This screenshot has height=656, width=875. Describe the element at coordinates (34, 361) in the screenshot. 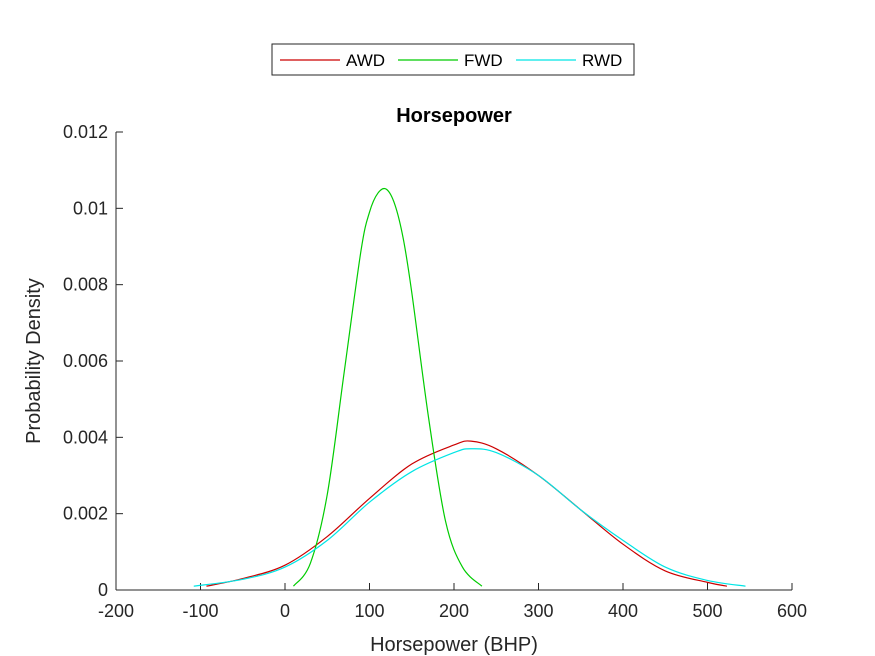

I see `y-axis-title: Probability Density` at that location.